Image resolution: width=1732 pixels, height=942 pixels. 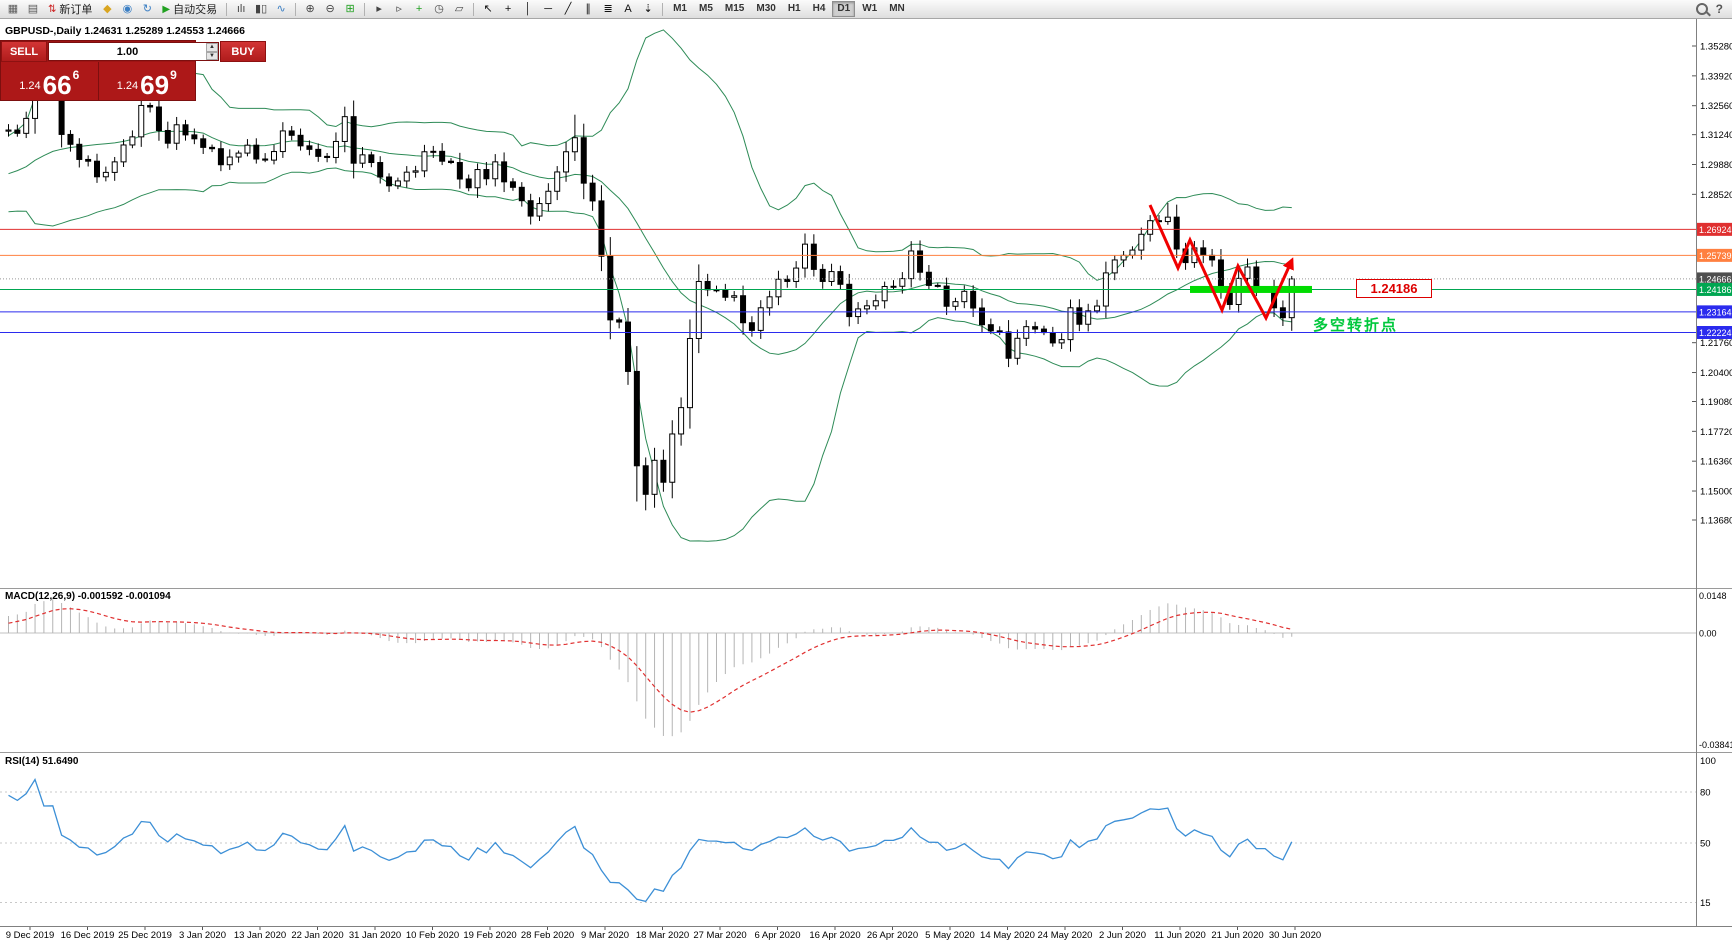 I want to click on macd-scale: 0.0148 0.00 -0.038415, so click(x=1715, y=670).